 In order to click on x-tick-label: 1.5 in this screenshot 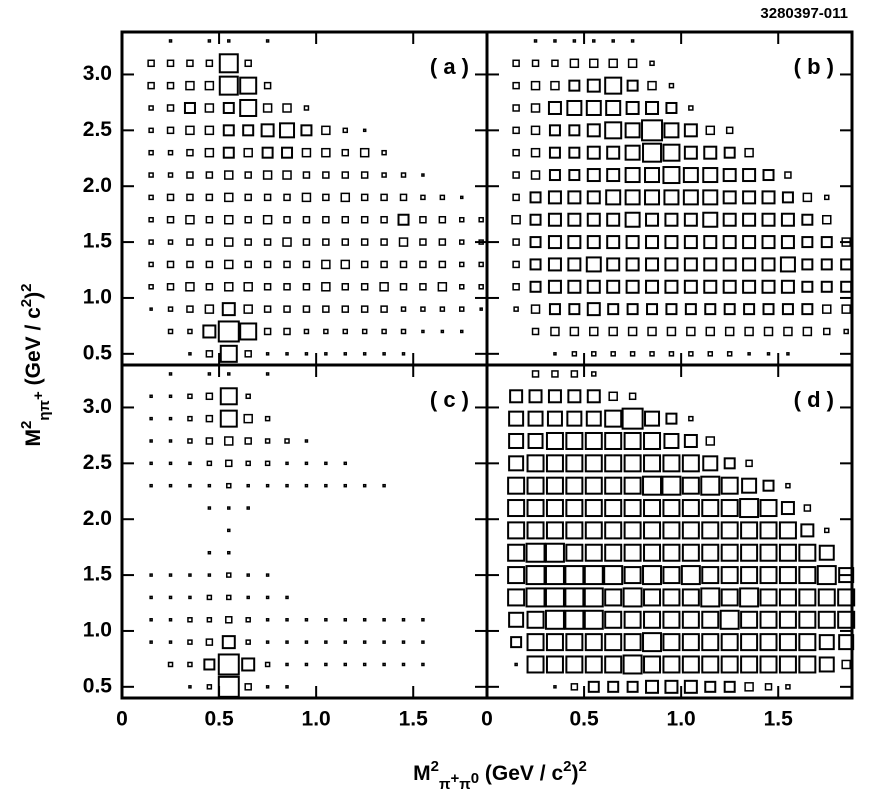, I will do `click(414, 719)`.